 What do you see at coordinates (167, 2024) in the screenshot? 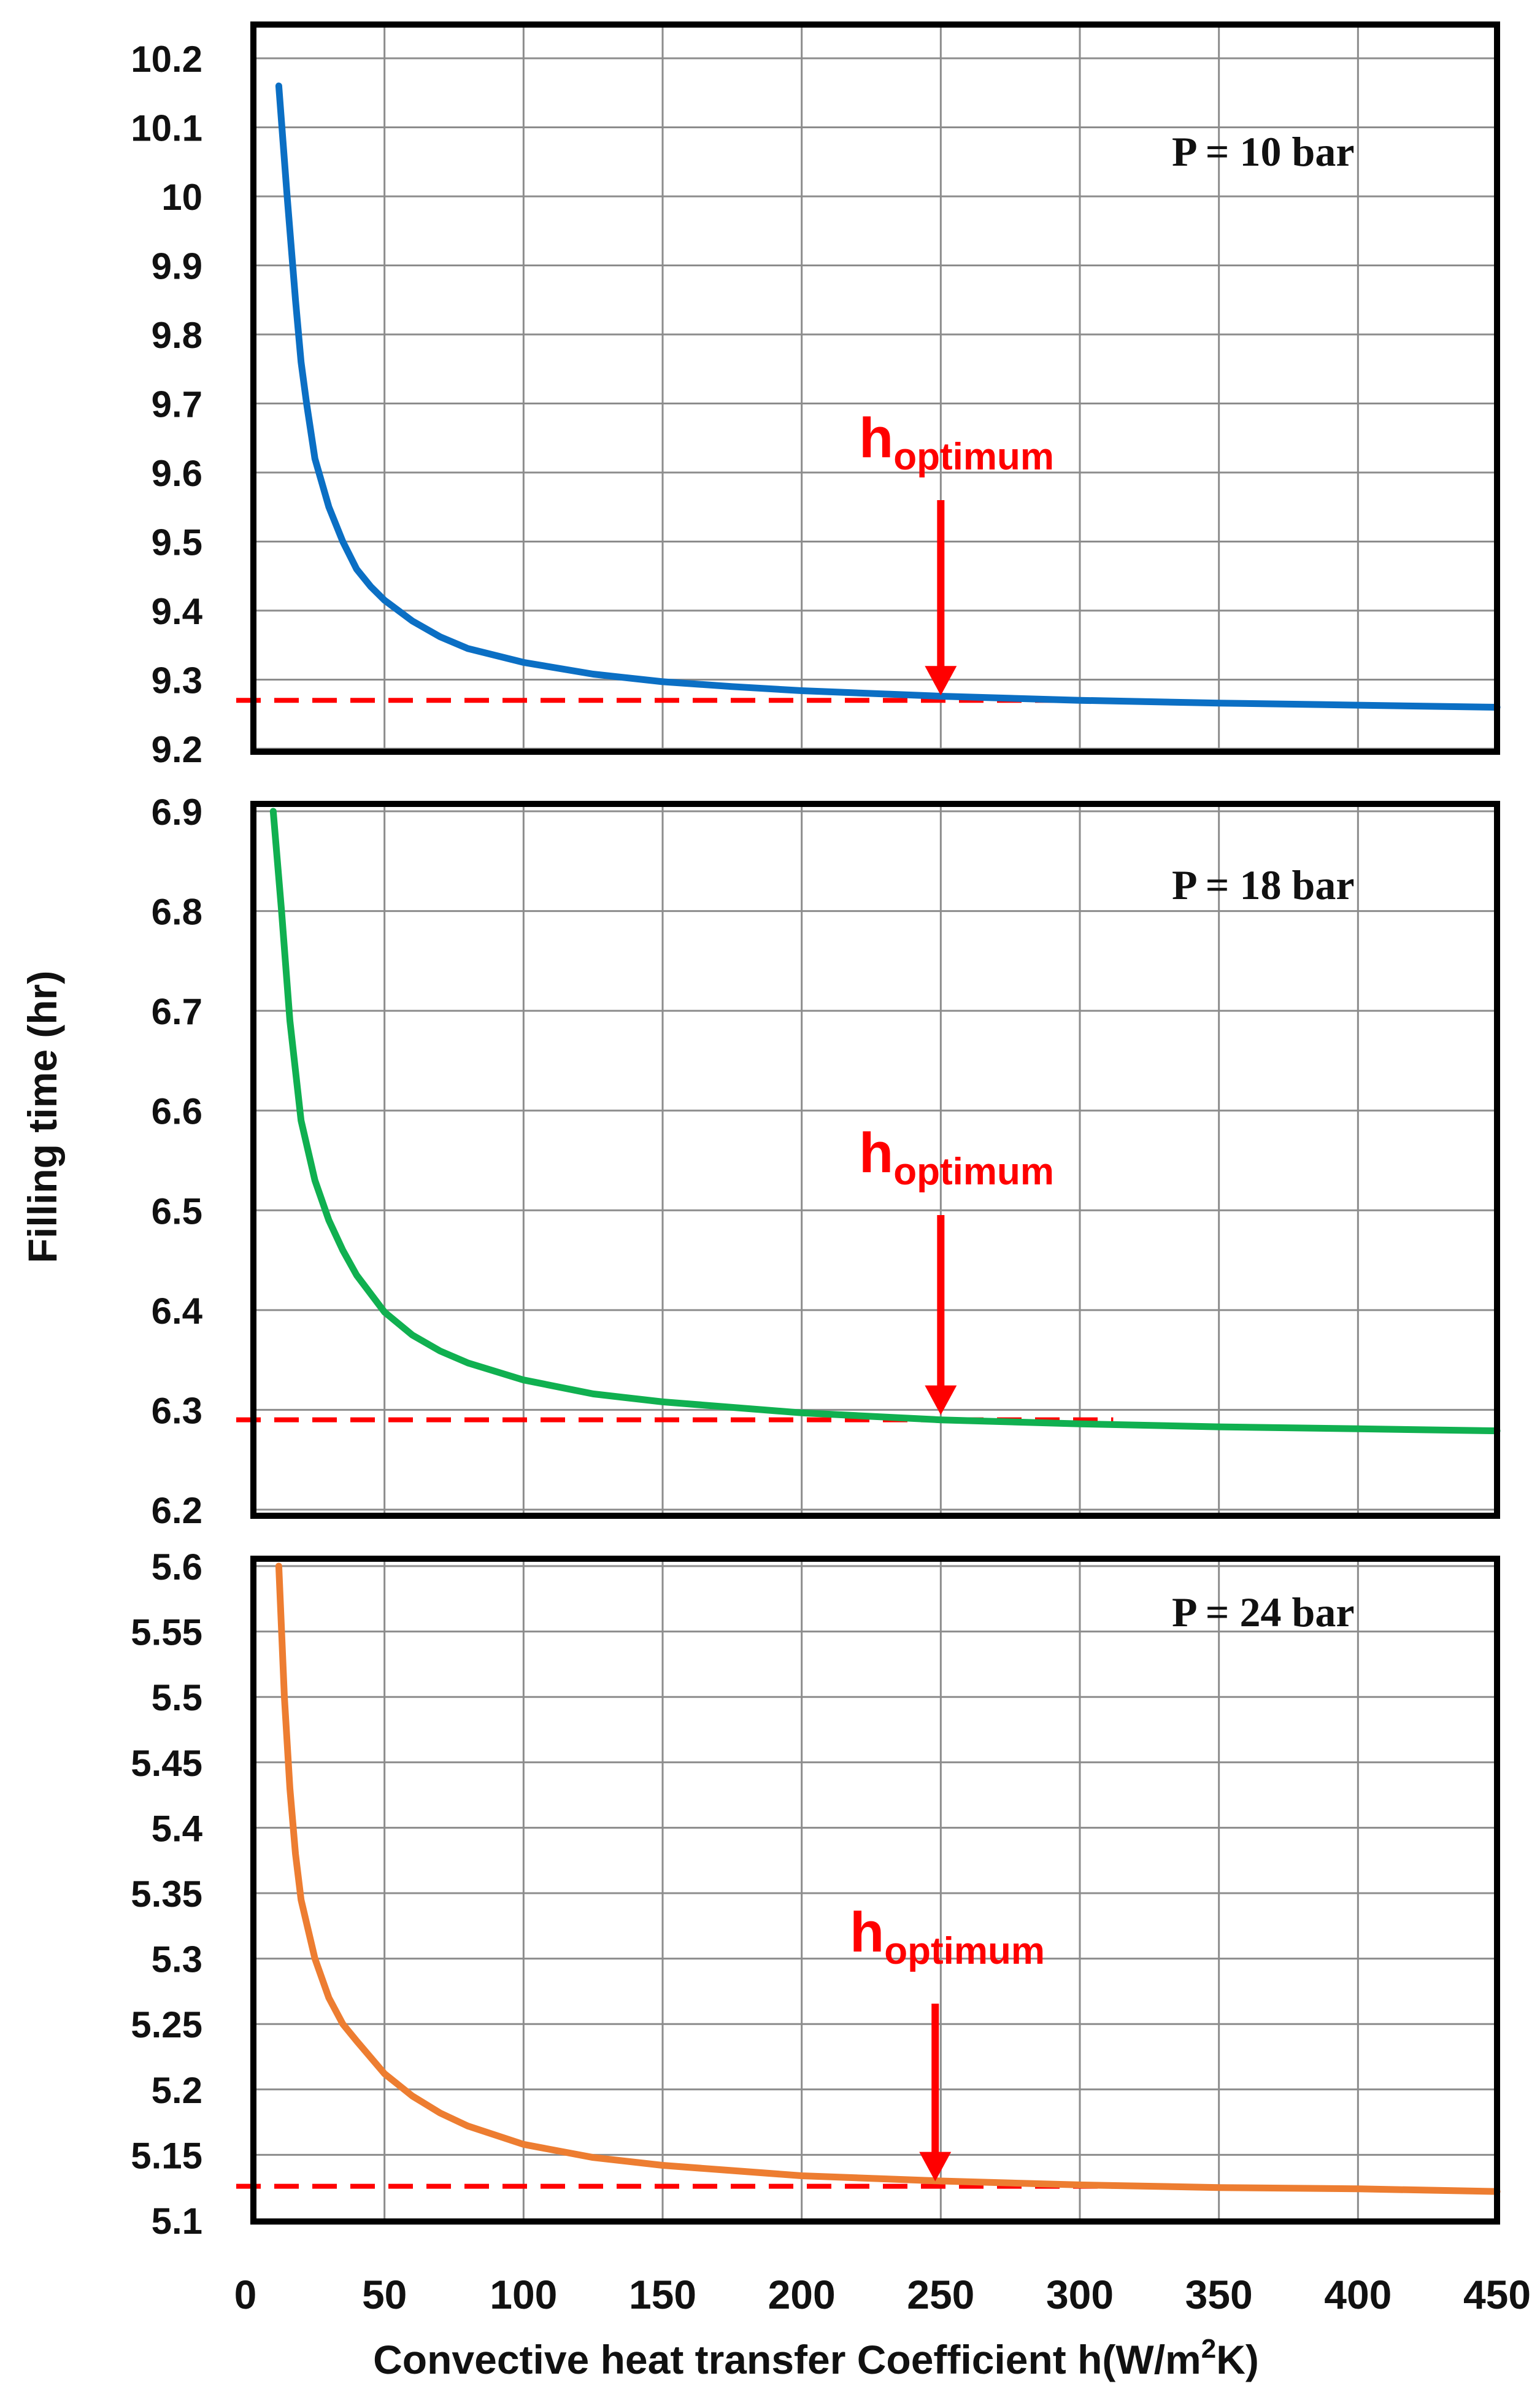
I see `y-tick-label: 5.25` at bounding box center [167, 2024].